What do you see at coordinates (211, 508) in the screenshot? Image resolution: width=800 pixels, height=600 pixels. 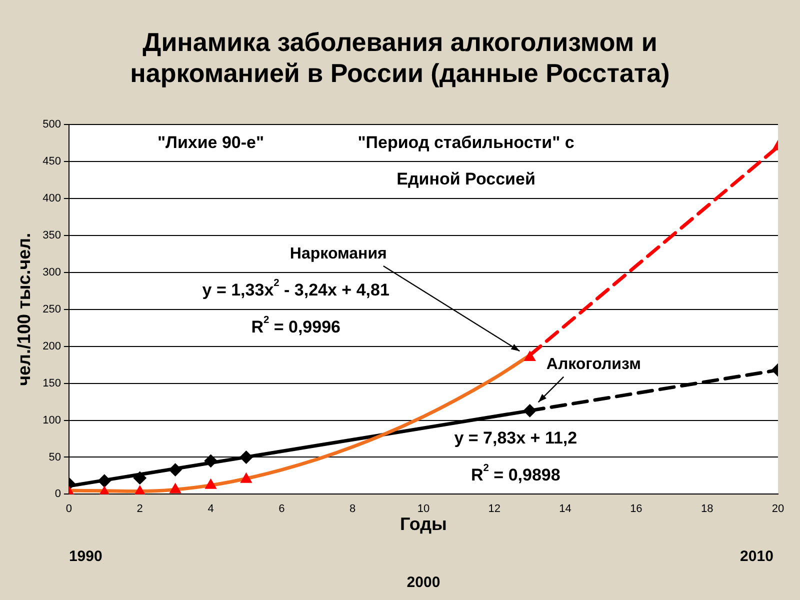 I see `x-tick-label: 4` at bounding box center [211, 508].